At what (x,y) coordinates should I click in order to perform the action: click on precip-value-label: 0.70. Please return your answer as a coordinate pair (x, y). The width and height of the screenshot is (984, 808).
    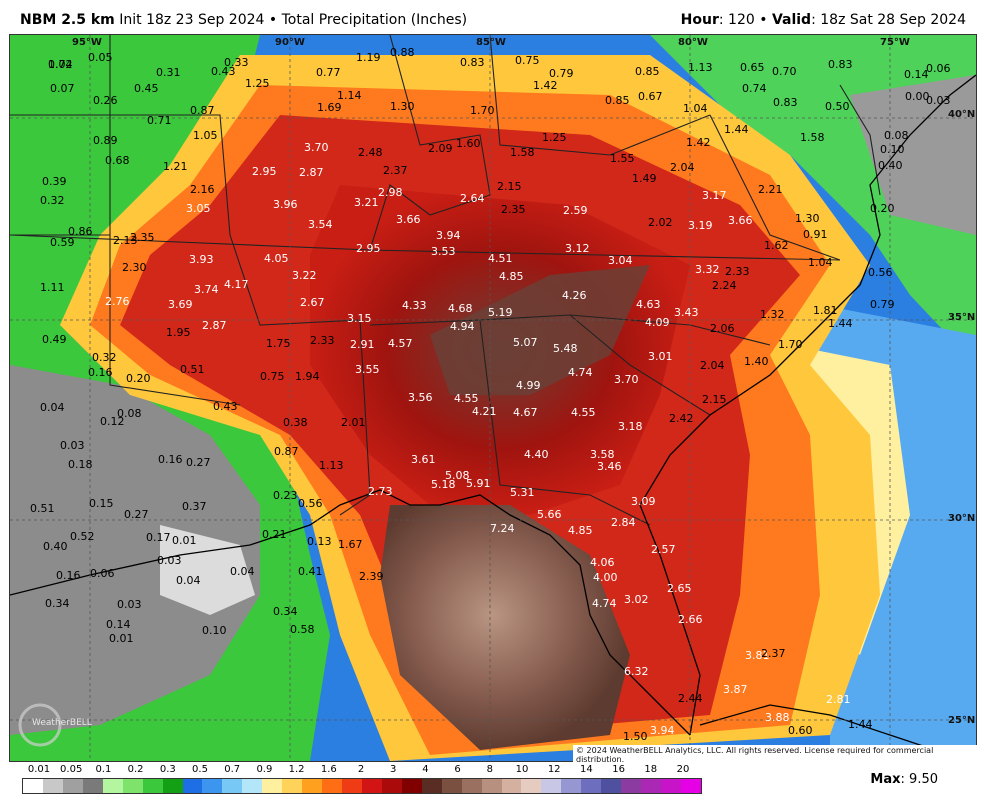
    Looking at the image, I should click on (784, 71).